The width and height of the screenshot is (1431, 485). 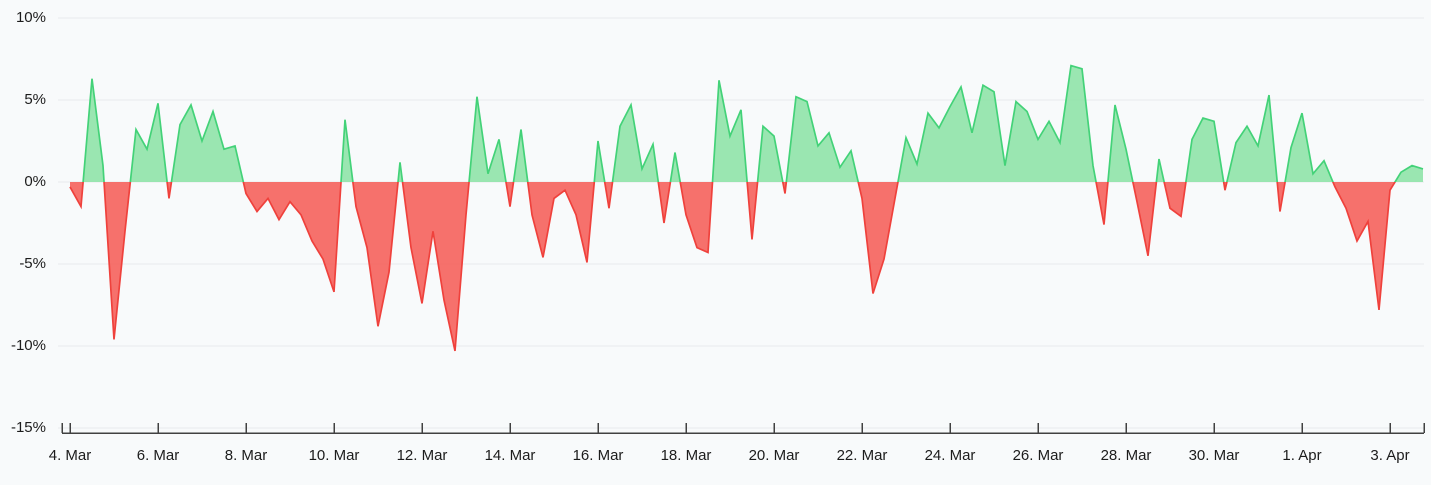 I want to click on x-axis-label: 14. Mar, so click(x=510, y=455).